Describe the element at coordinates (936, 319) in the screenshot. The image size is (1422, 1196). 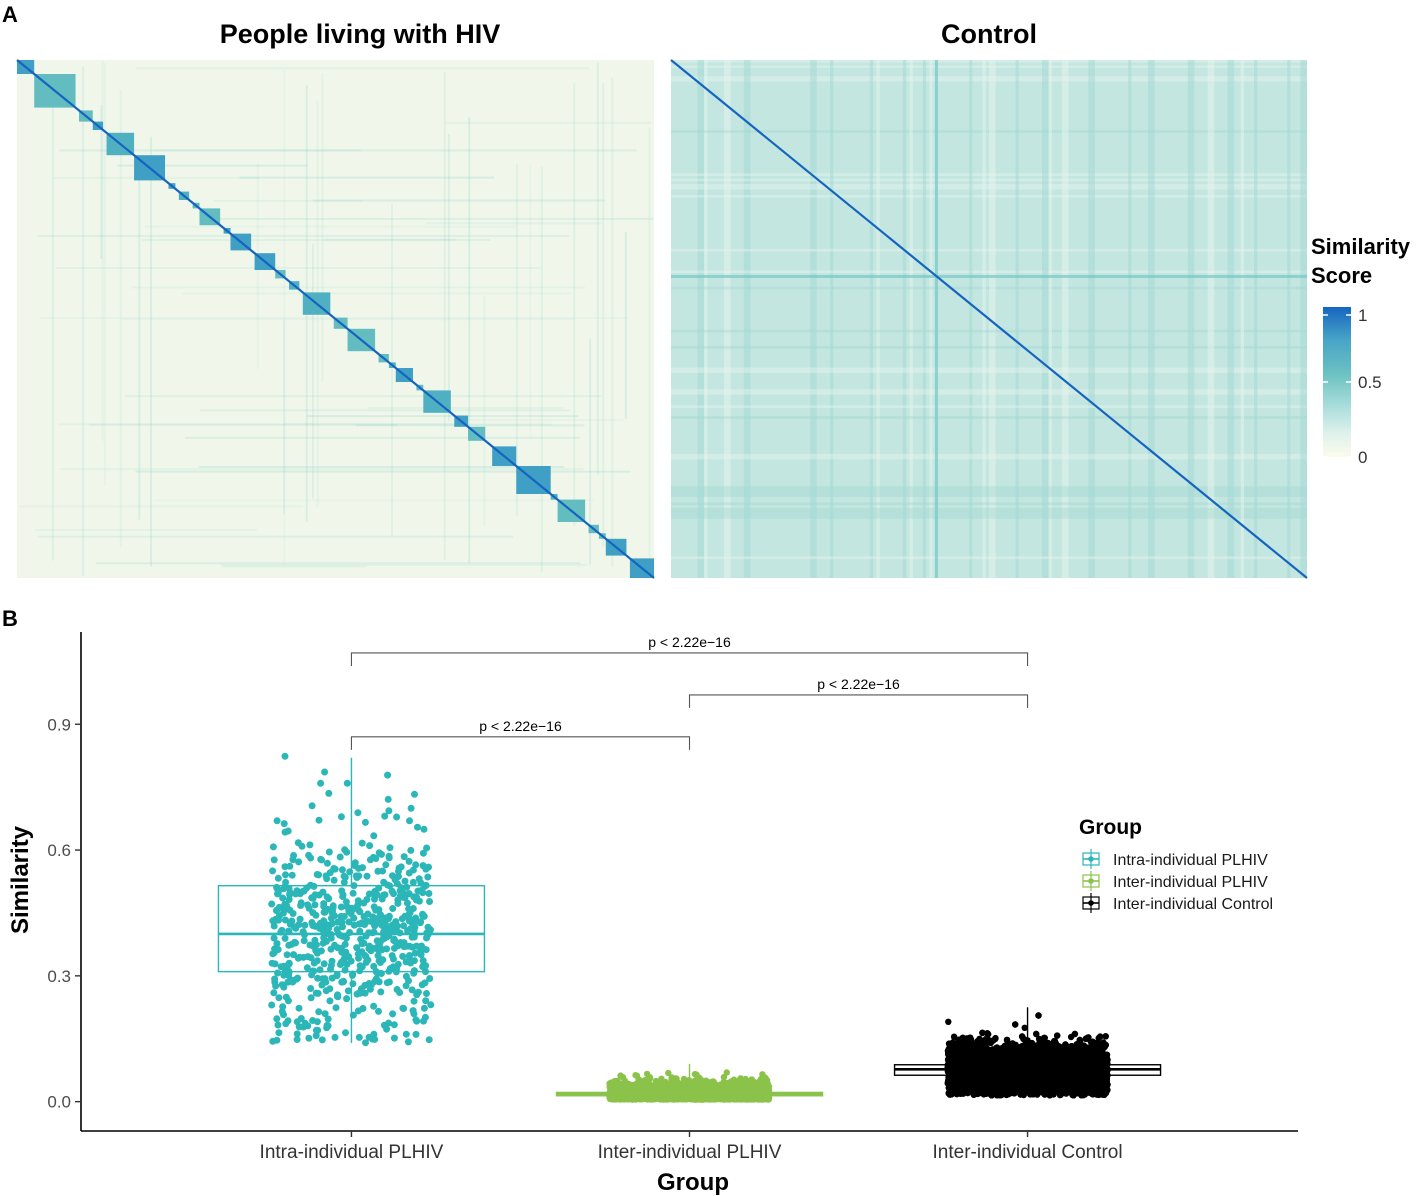
I see `heatmap-control-highlight-column` at that location.